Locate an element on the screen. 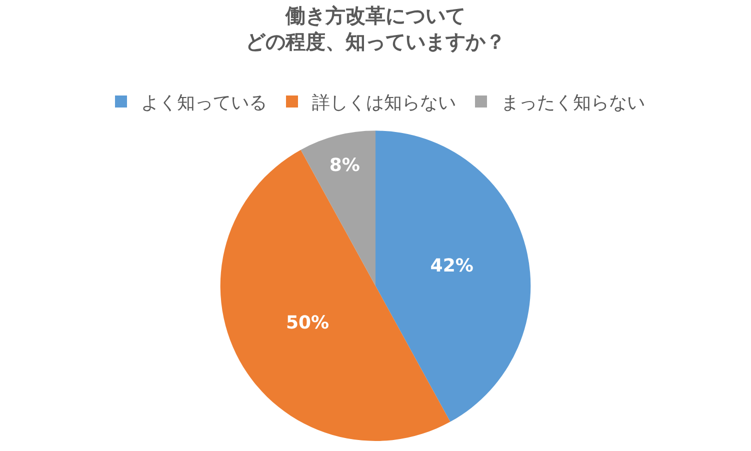  data-label: 50% is located at coordinates (308, 323).